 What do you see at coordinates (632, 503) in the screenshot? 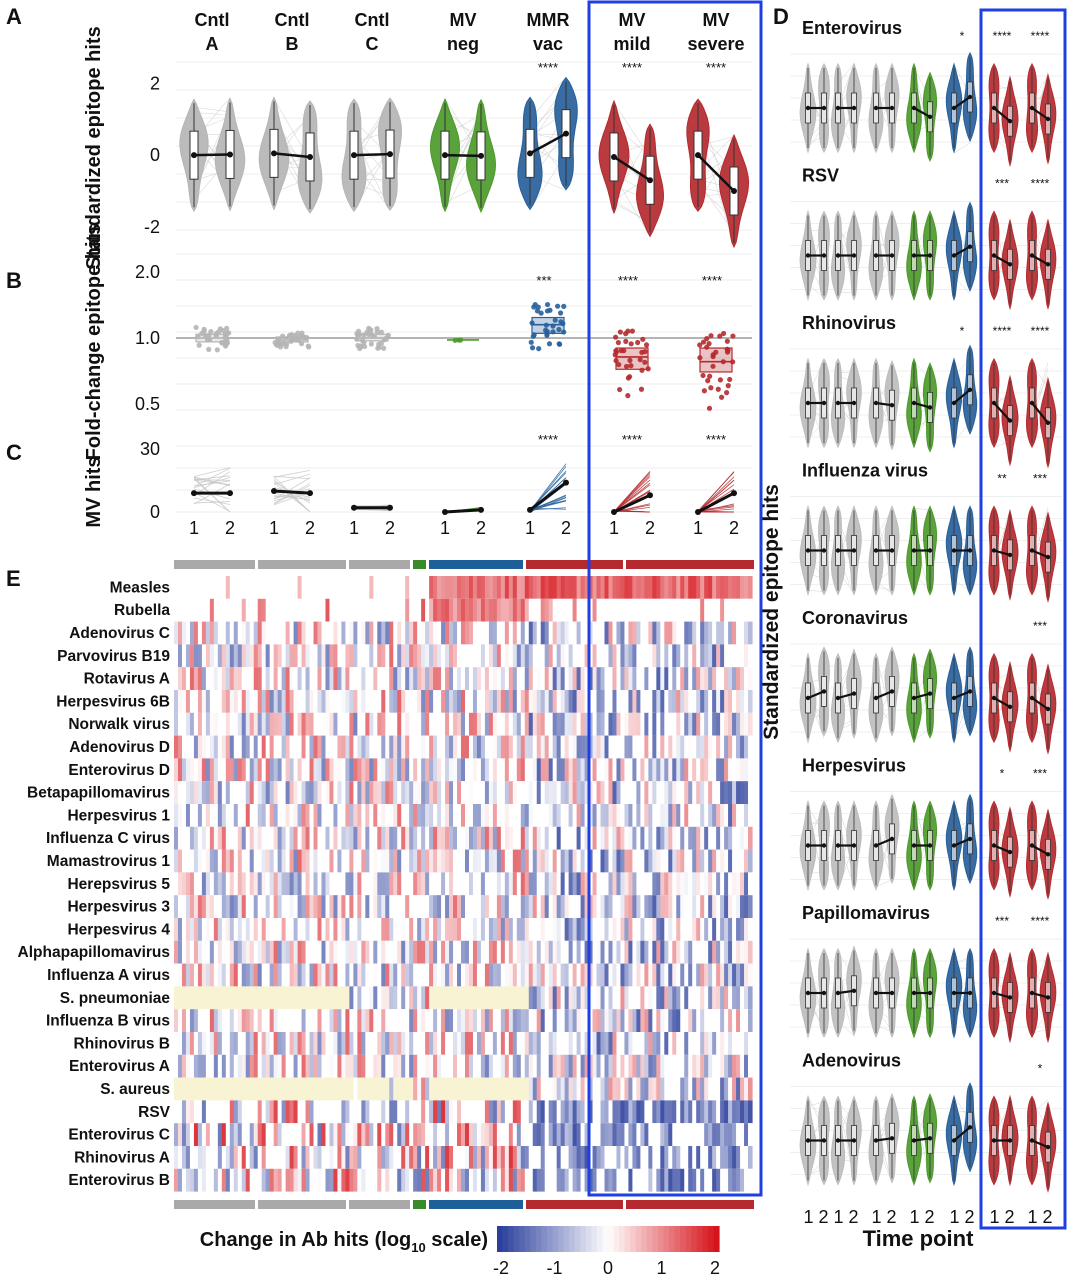
I see `mean-trend-line` at bounding box center [632, 503].